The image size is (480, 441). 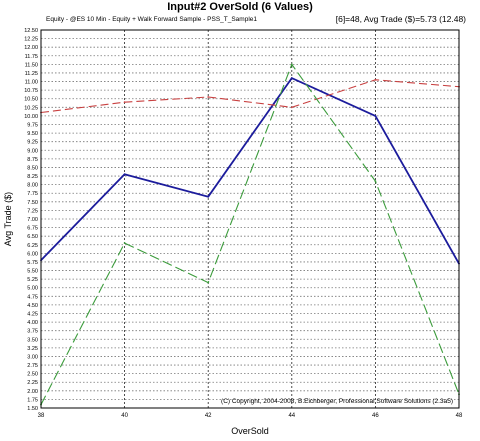 What do you see at coordinates (31, 40) in the screenshot?
I see `y-tick-label: 12.25` at bounding box center [31, 40].